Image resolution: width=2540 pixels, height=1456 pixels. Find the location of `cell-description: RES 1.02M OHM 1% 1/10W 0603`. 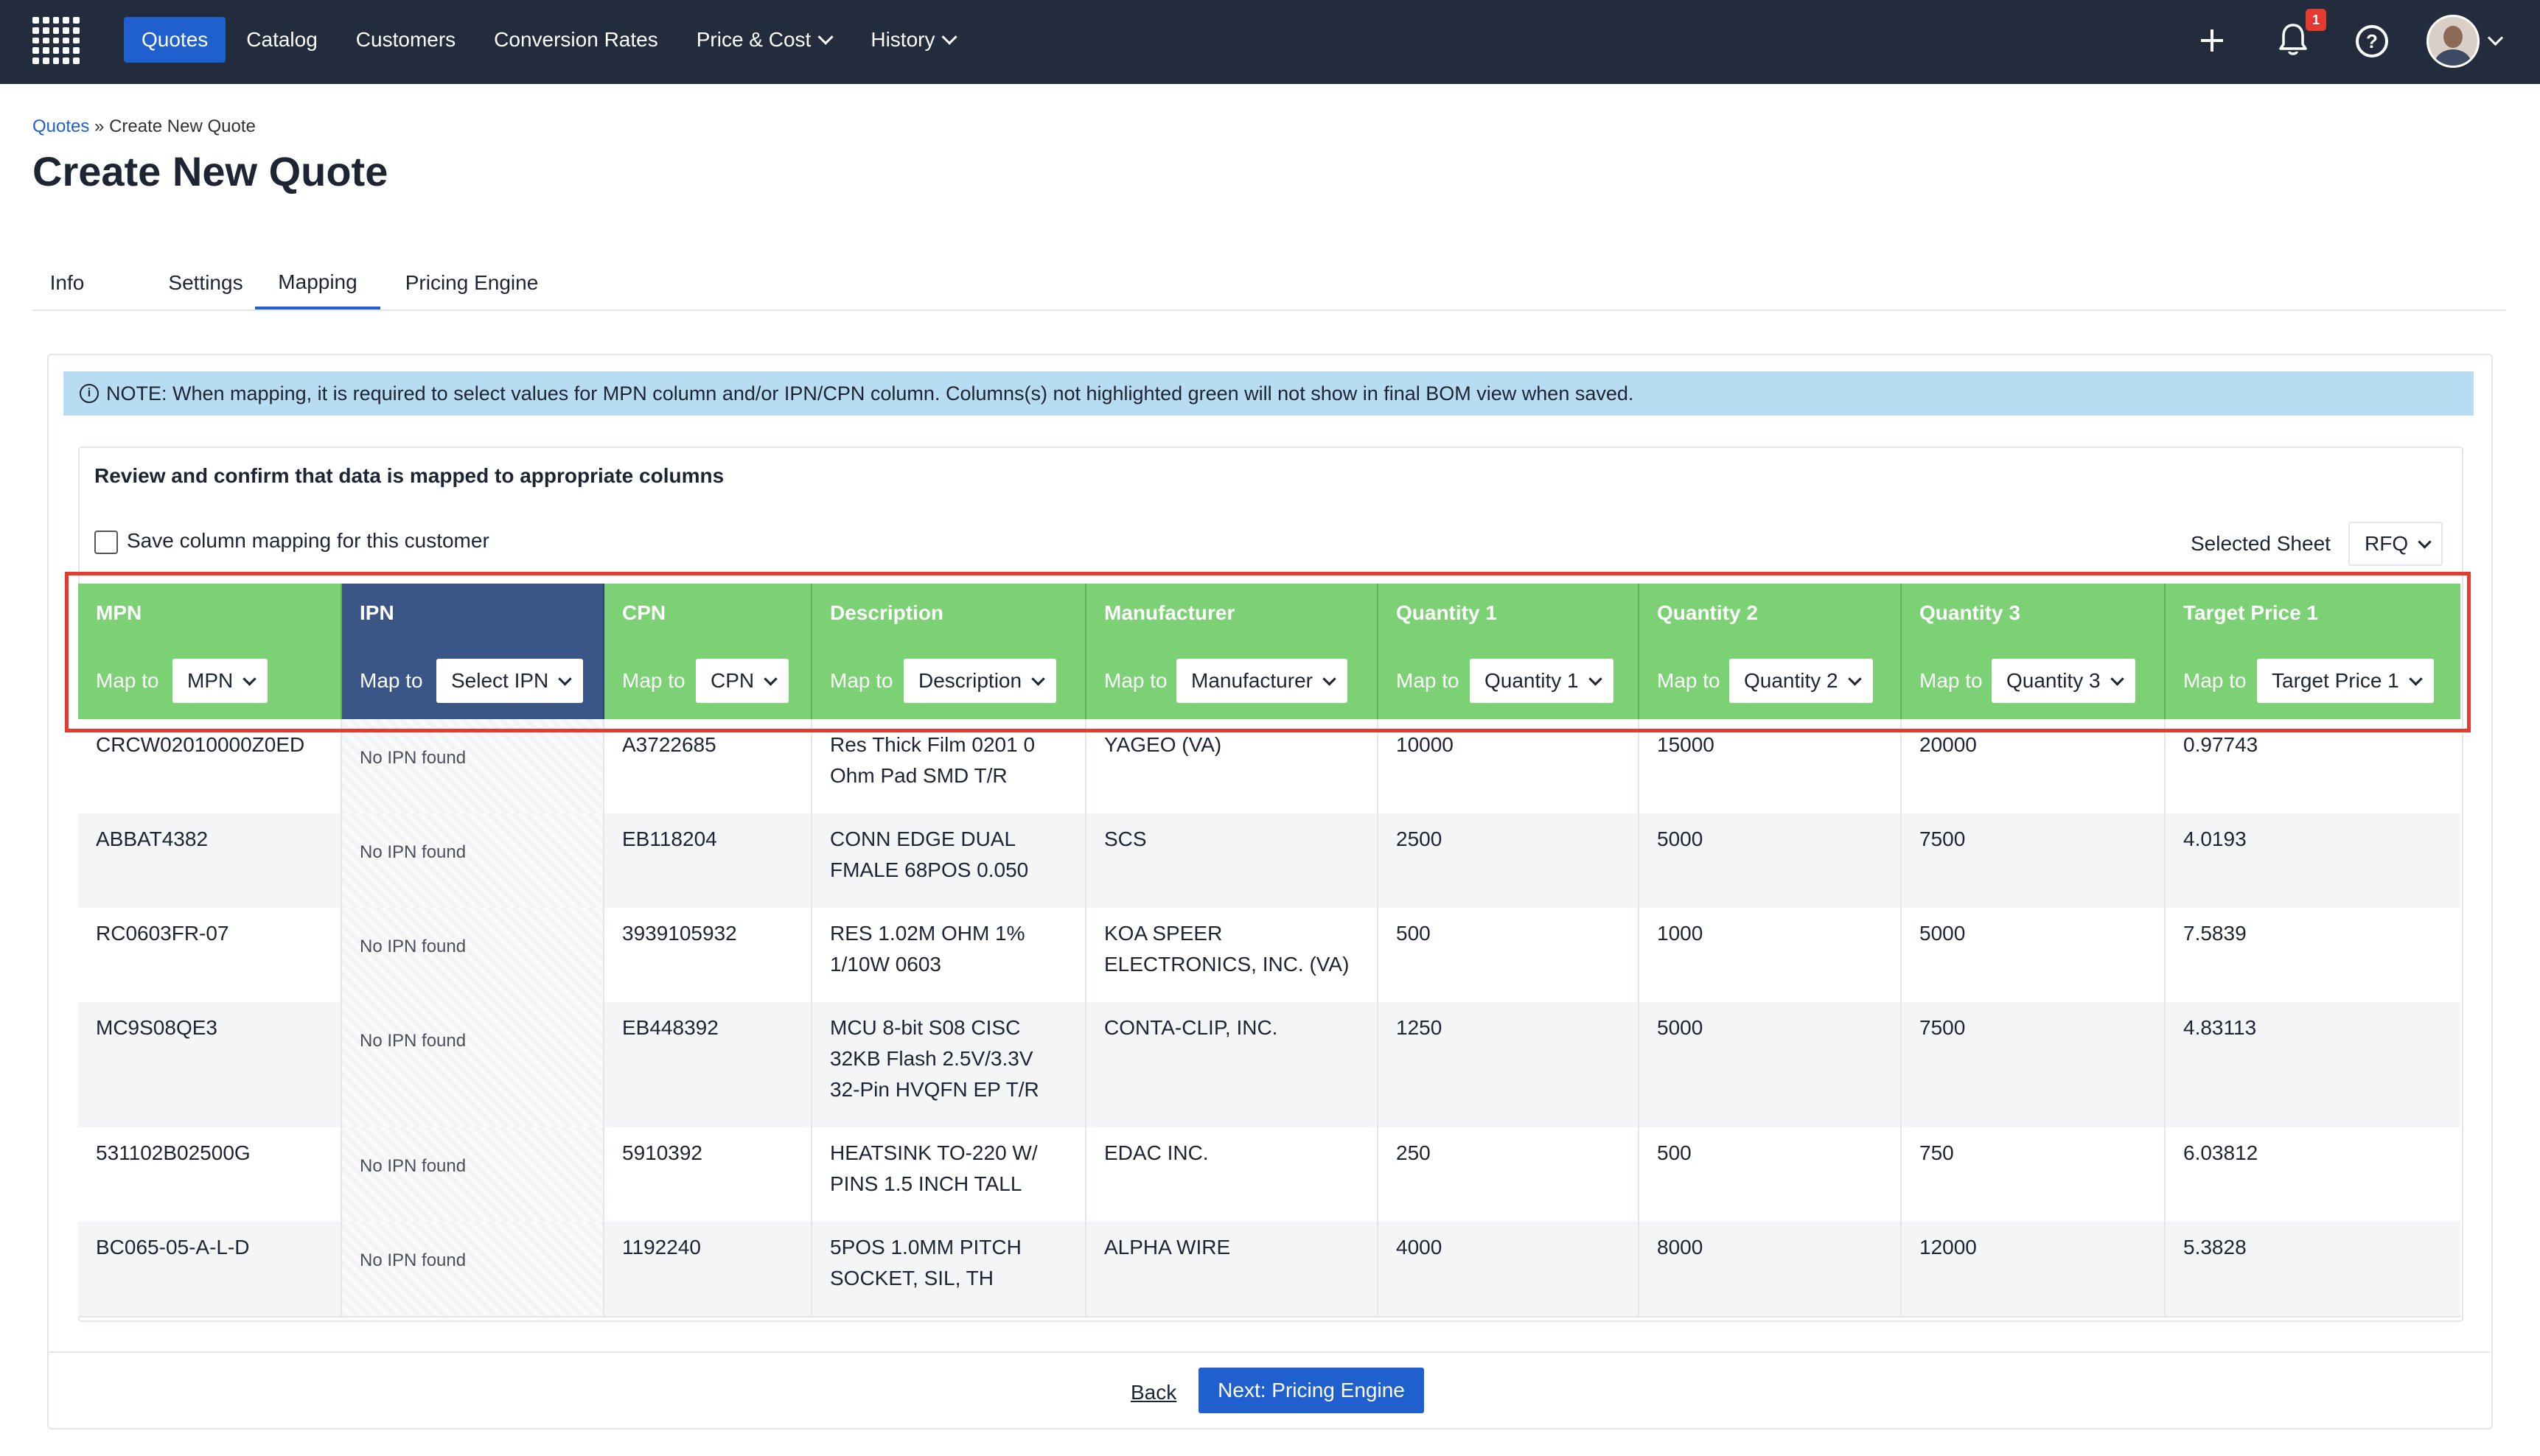

cell-description: RES 1.02M OHM 1% 1/10W 0603 is located at coordinates (949, 955).